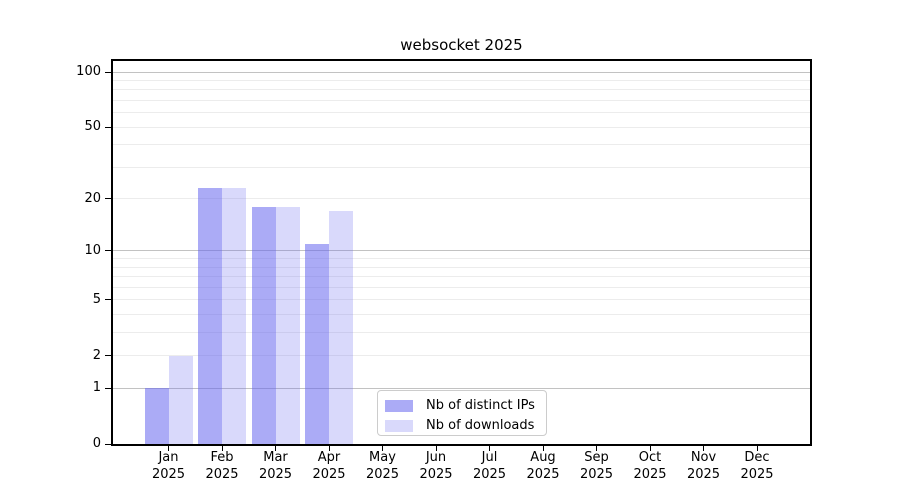 The width and height of the screenshot is (900, 500). I want to click on x-tick-dec, so click(757, 449).